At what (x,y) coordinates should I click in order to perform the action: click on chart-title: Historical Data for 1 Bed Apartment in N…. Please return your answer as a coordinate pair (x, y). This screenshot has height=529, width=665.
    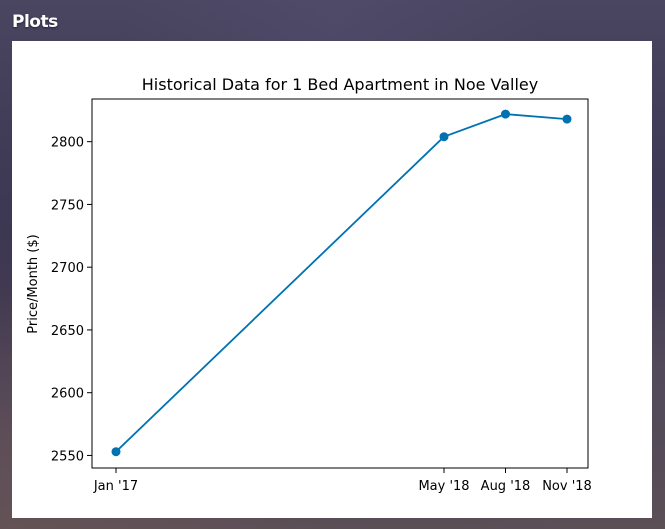
    Looking at the image, I should click on (340, 84).